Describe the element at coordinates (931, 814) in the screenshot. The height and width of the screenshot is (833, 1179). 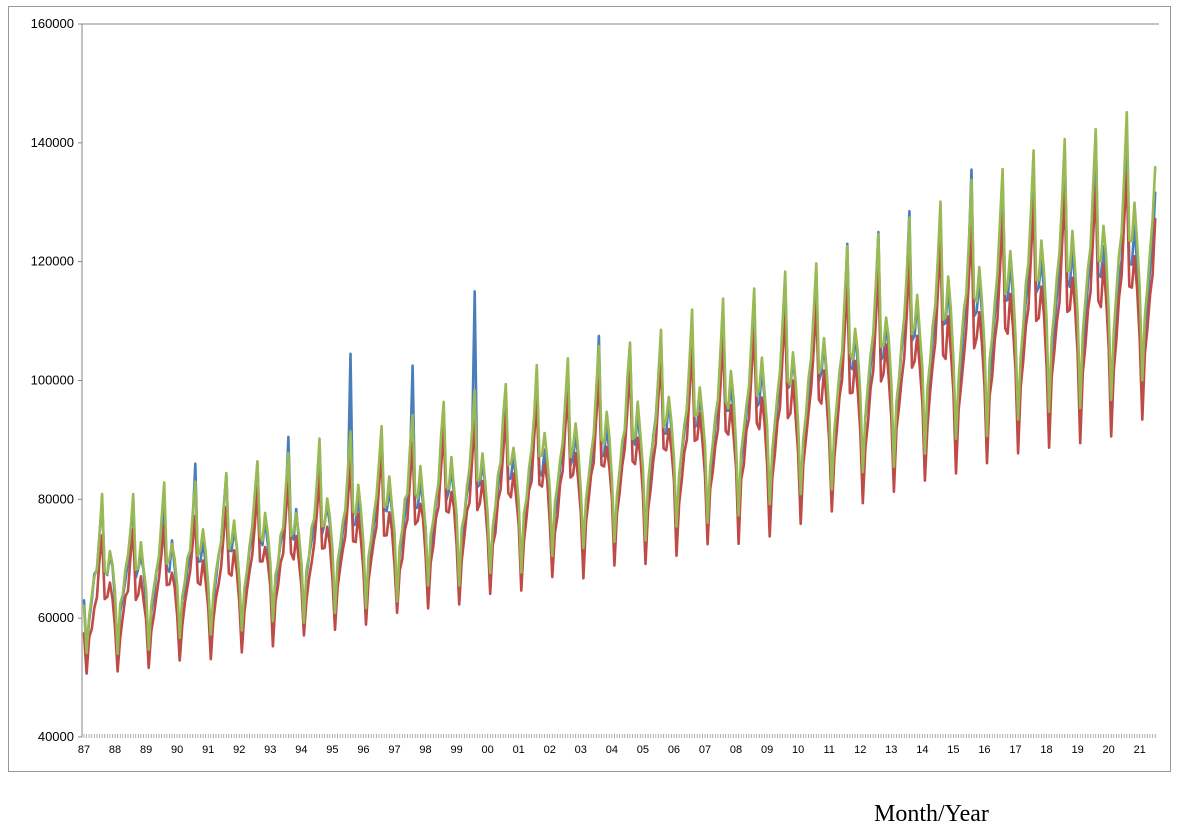
I see `x-axis-title: Month/Year` at that location.